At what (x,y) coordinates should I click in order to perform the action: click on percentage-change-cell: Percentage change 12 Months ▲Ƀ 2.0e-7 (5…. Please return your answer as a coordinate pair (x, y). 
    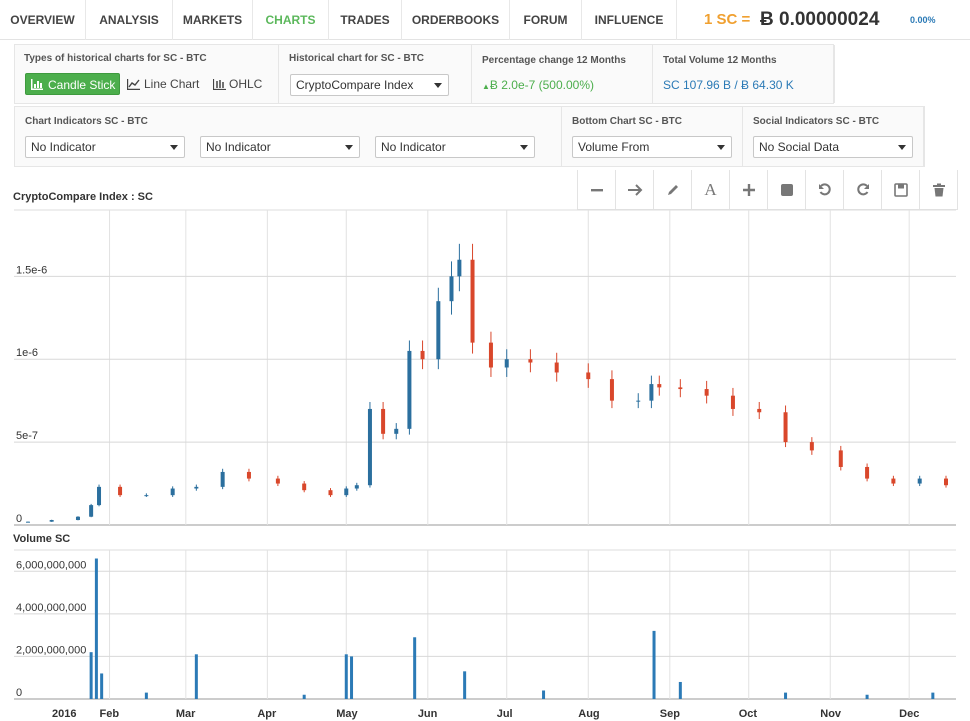
    Looking at the image, I should click on (562, 74).